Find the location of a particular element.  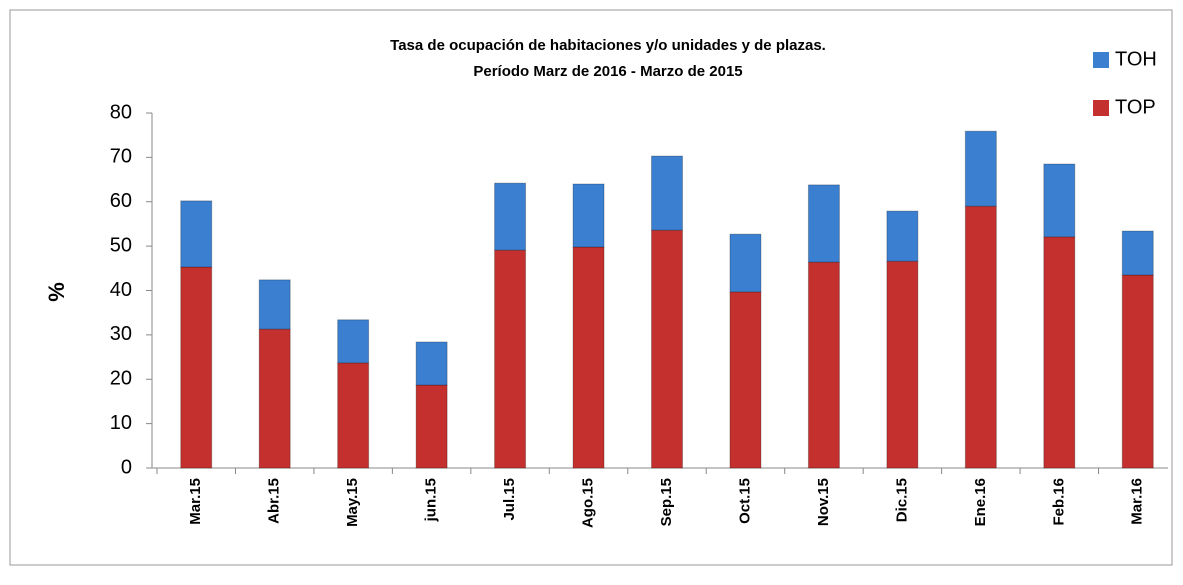

x-tick-label: Ago.15 is located at coordinates (588, 503).